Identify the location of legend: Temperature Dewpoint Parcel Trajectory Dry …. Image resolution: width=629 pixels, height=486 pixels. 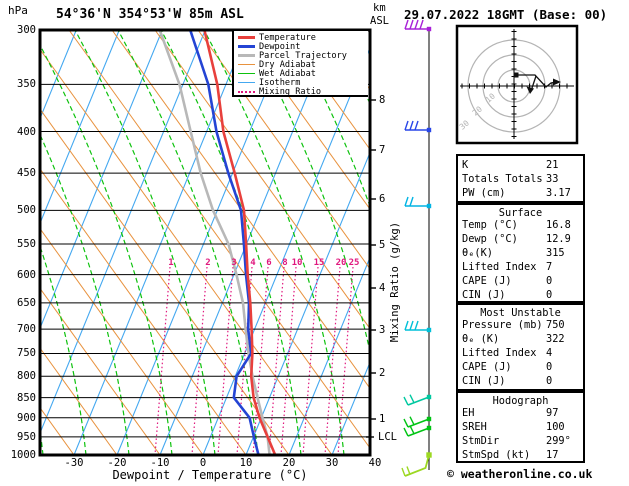
(300, 64).